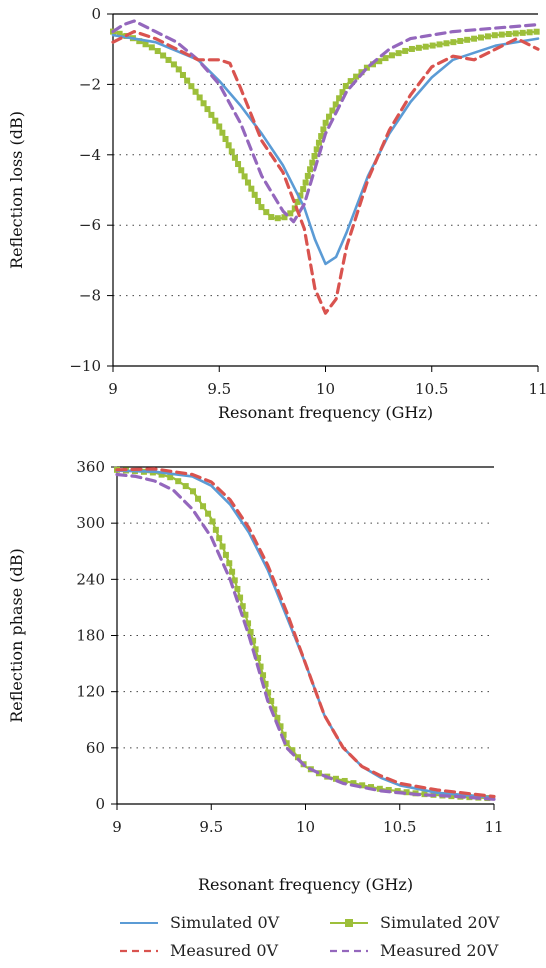 The width and height of the screenshot is (546, 968). I want to click on x-tick-label: 11, so click(537, 389).